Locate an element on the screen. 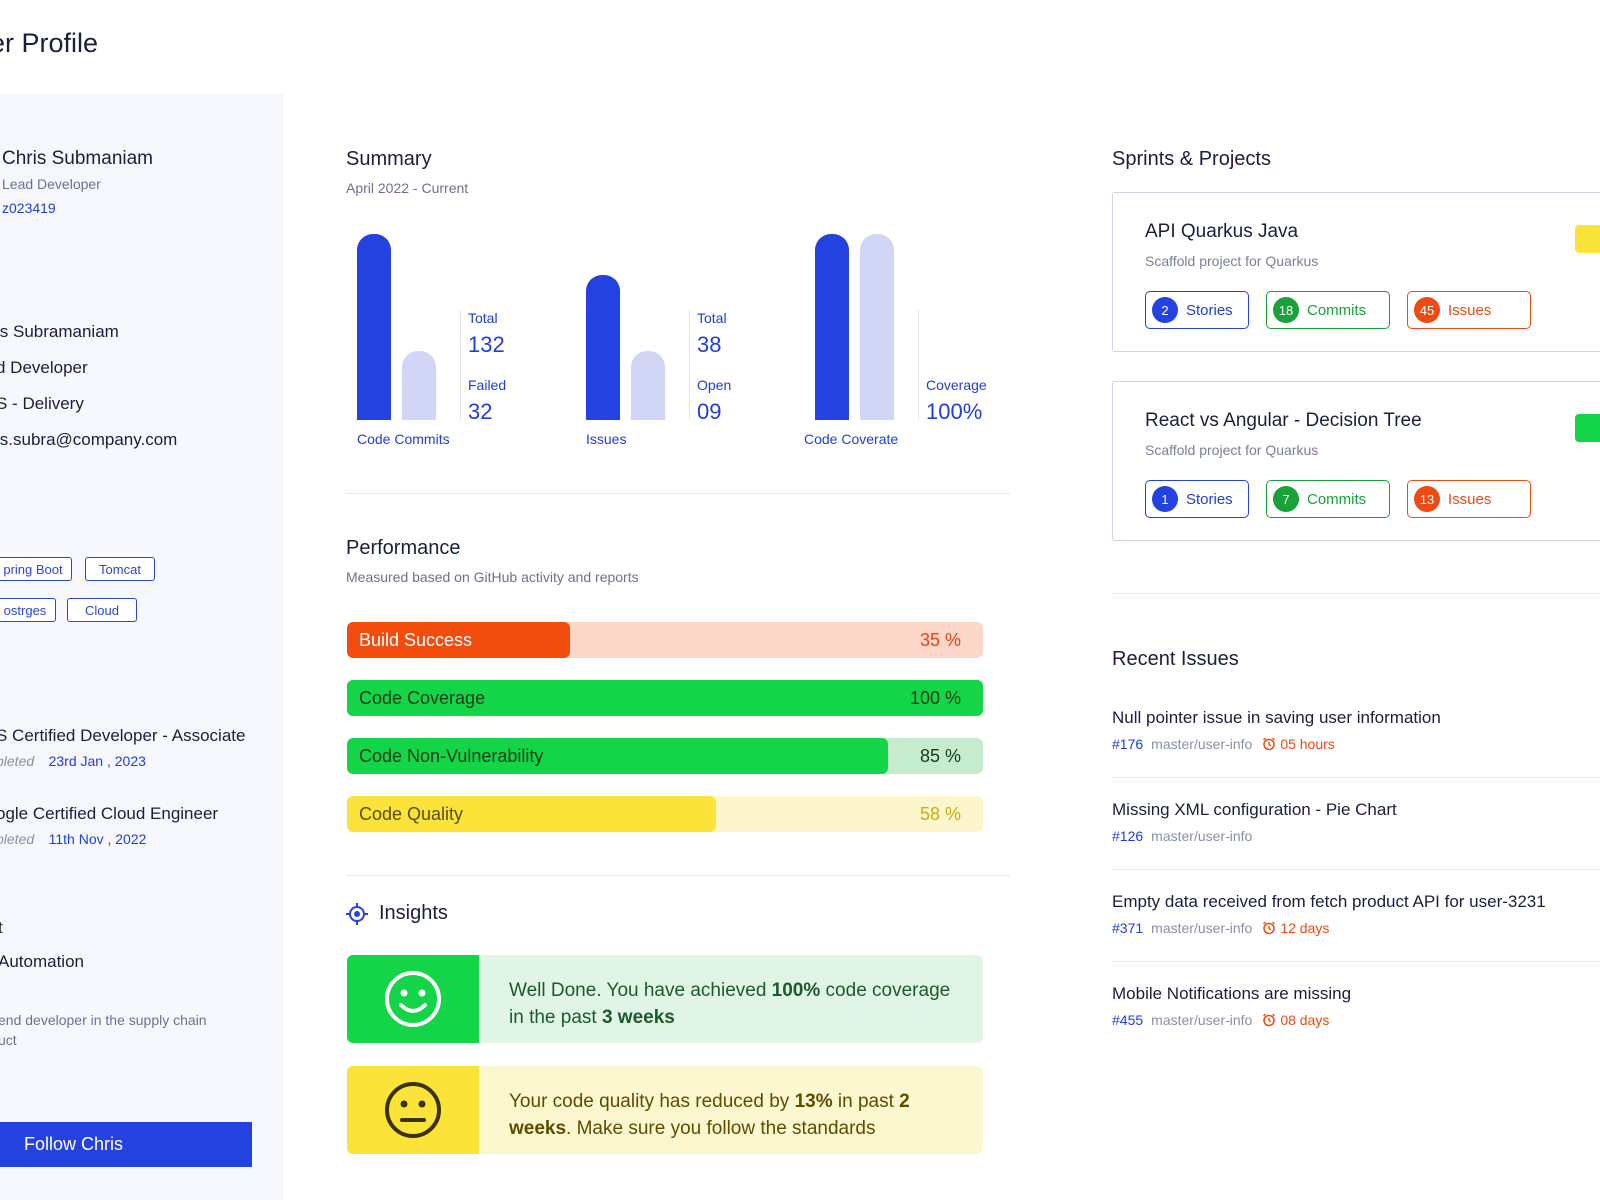  stat-value: 100% is located at coordinates (954, 411).